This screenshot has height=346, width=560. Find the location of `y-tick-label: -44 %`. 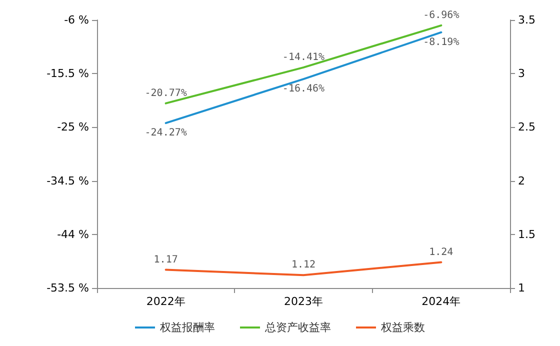

y-tick-label: -44 % is located at coordinates (73, 234).